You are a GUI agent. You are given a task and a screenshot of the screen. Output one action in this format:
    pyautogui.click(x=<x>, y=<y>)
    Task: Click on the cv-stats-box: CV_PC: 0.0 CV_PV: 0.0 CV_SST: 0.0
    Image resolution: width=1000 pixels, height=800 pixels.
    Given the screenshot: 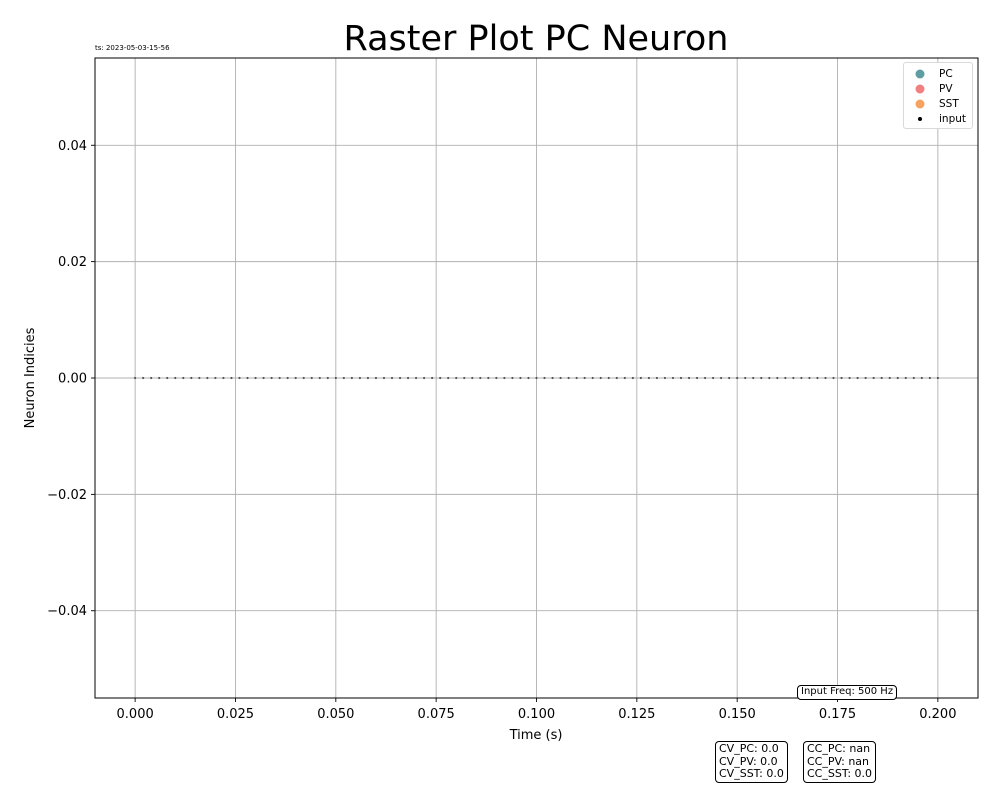 What is the action you would take?
    pyautogui.click(x=751, y=762)
    